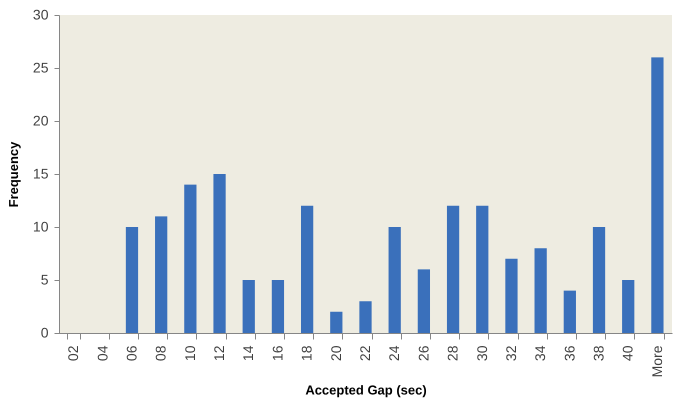  I want to click on x-tick-label: 40, so click(628, 353).